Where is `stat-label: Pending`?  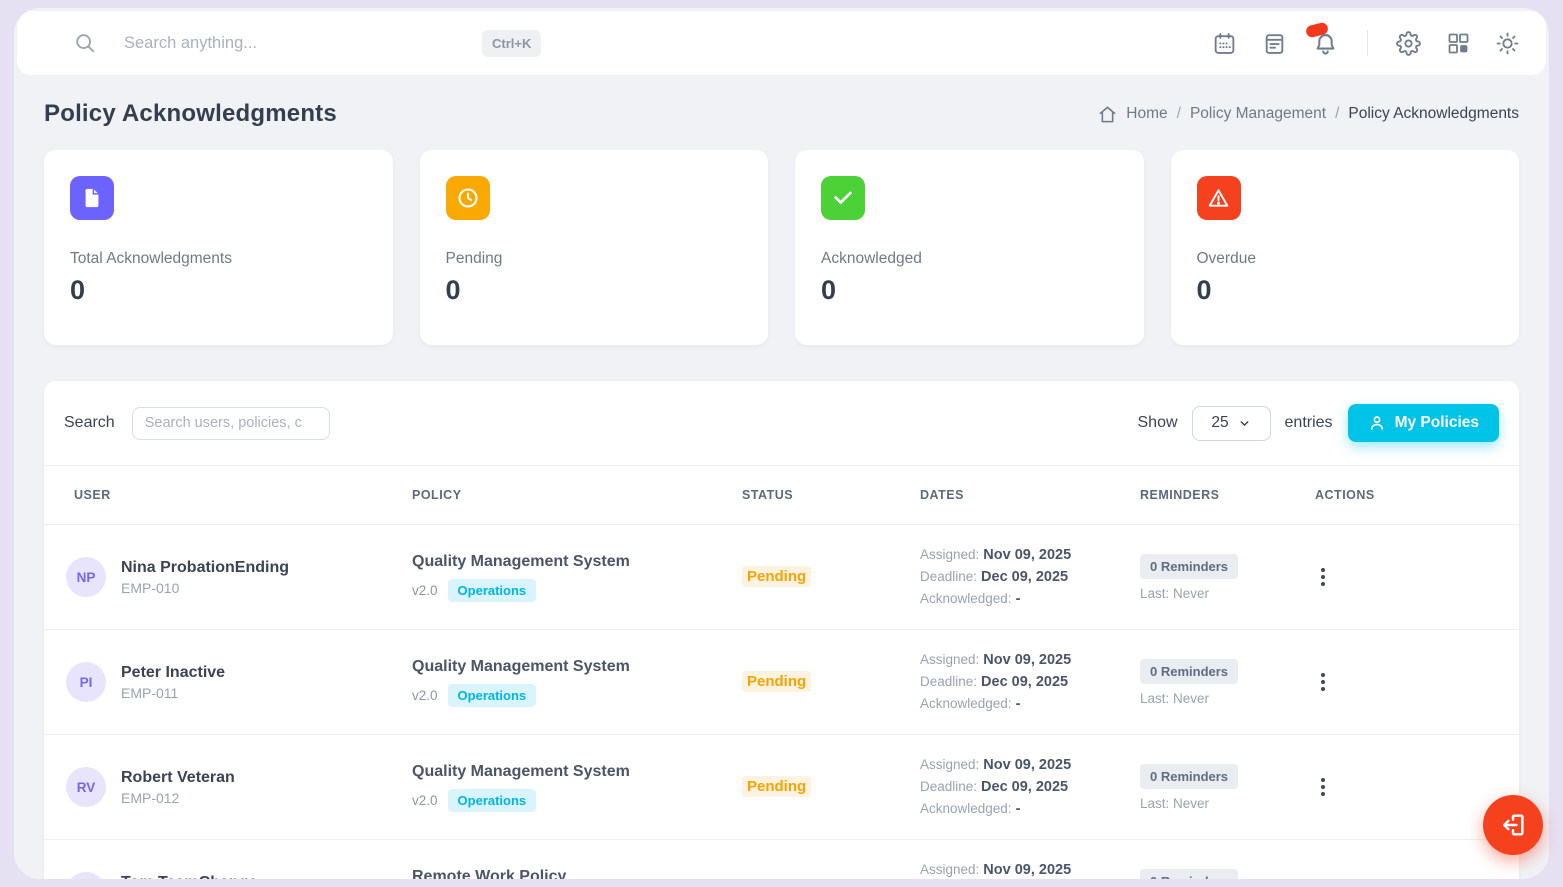 stat-label: Pending is located at coordinates (474, 258).